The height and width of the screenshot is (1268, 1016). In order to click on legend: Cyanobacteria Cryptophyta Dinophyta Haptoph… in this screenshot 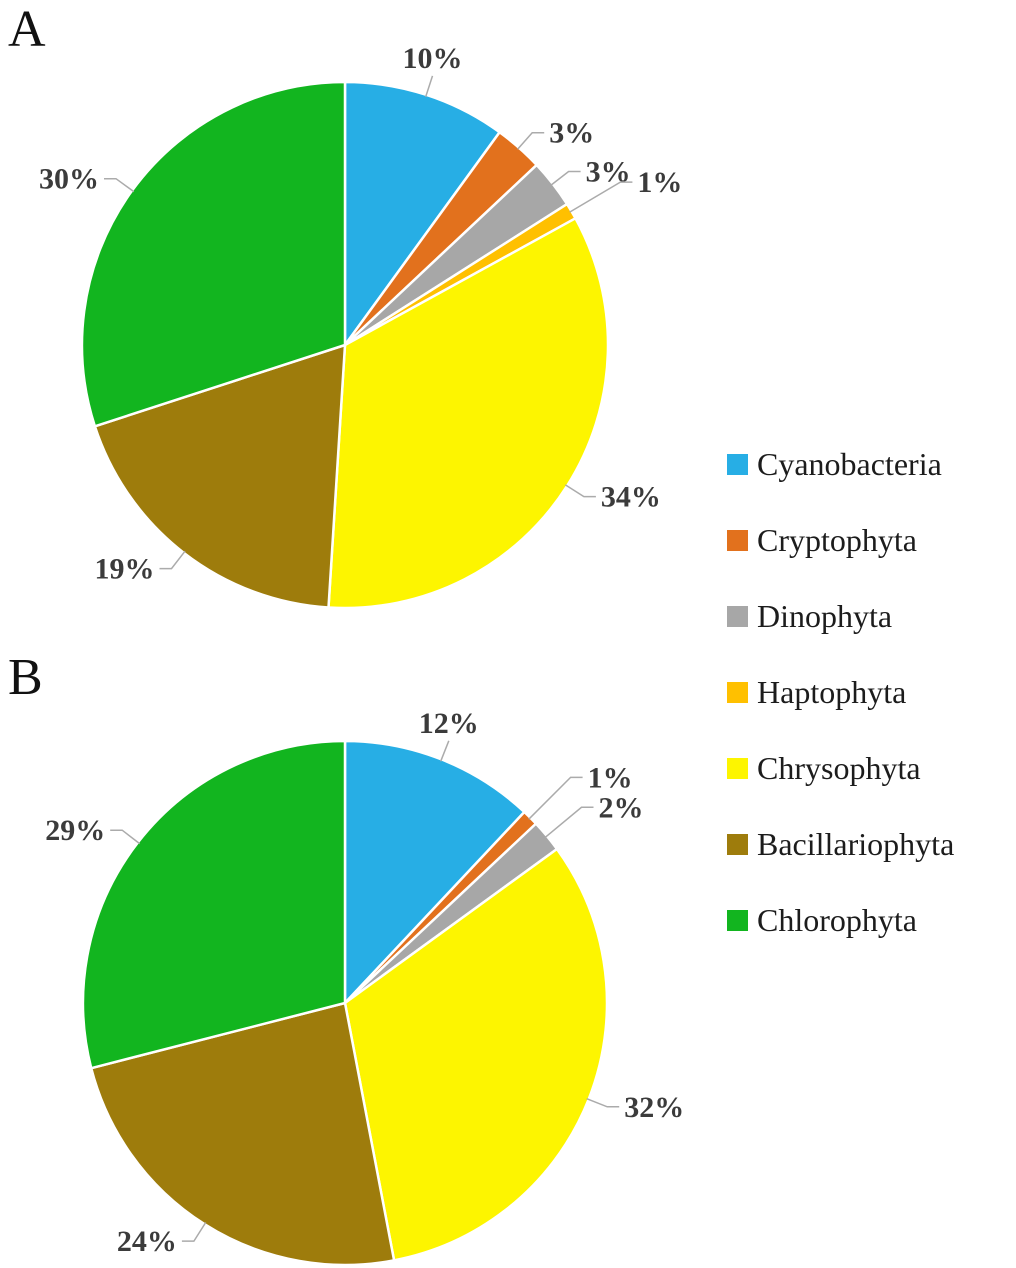, I will do `click(840, 692)`.